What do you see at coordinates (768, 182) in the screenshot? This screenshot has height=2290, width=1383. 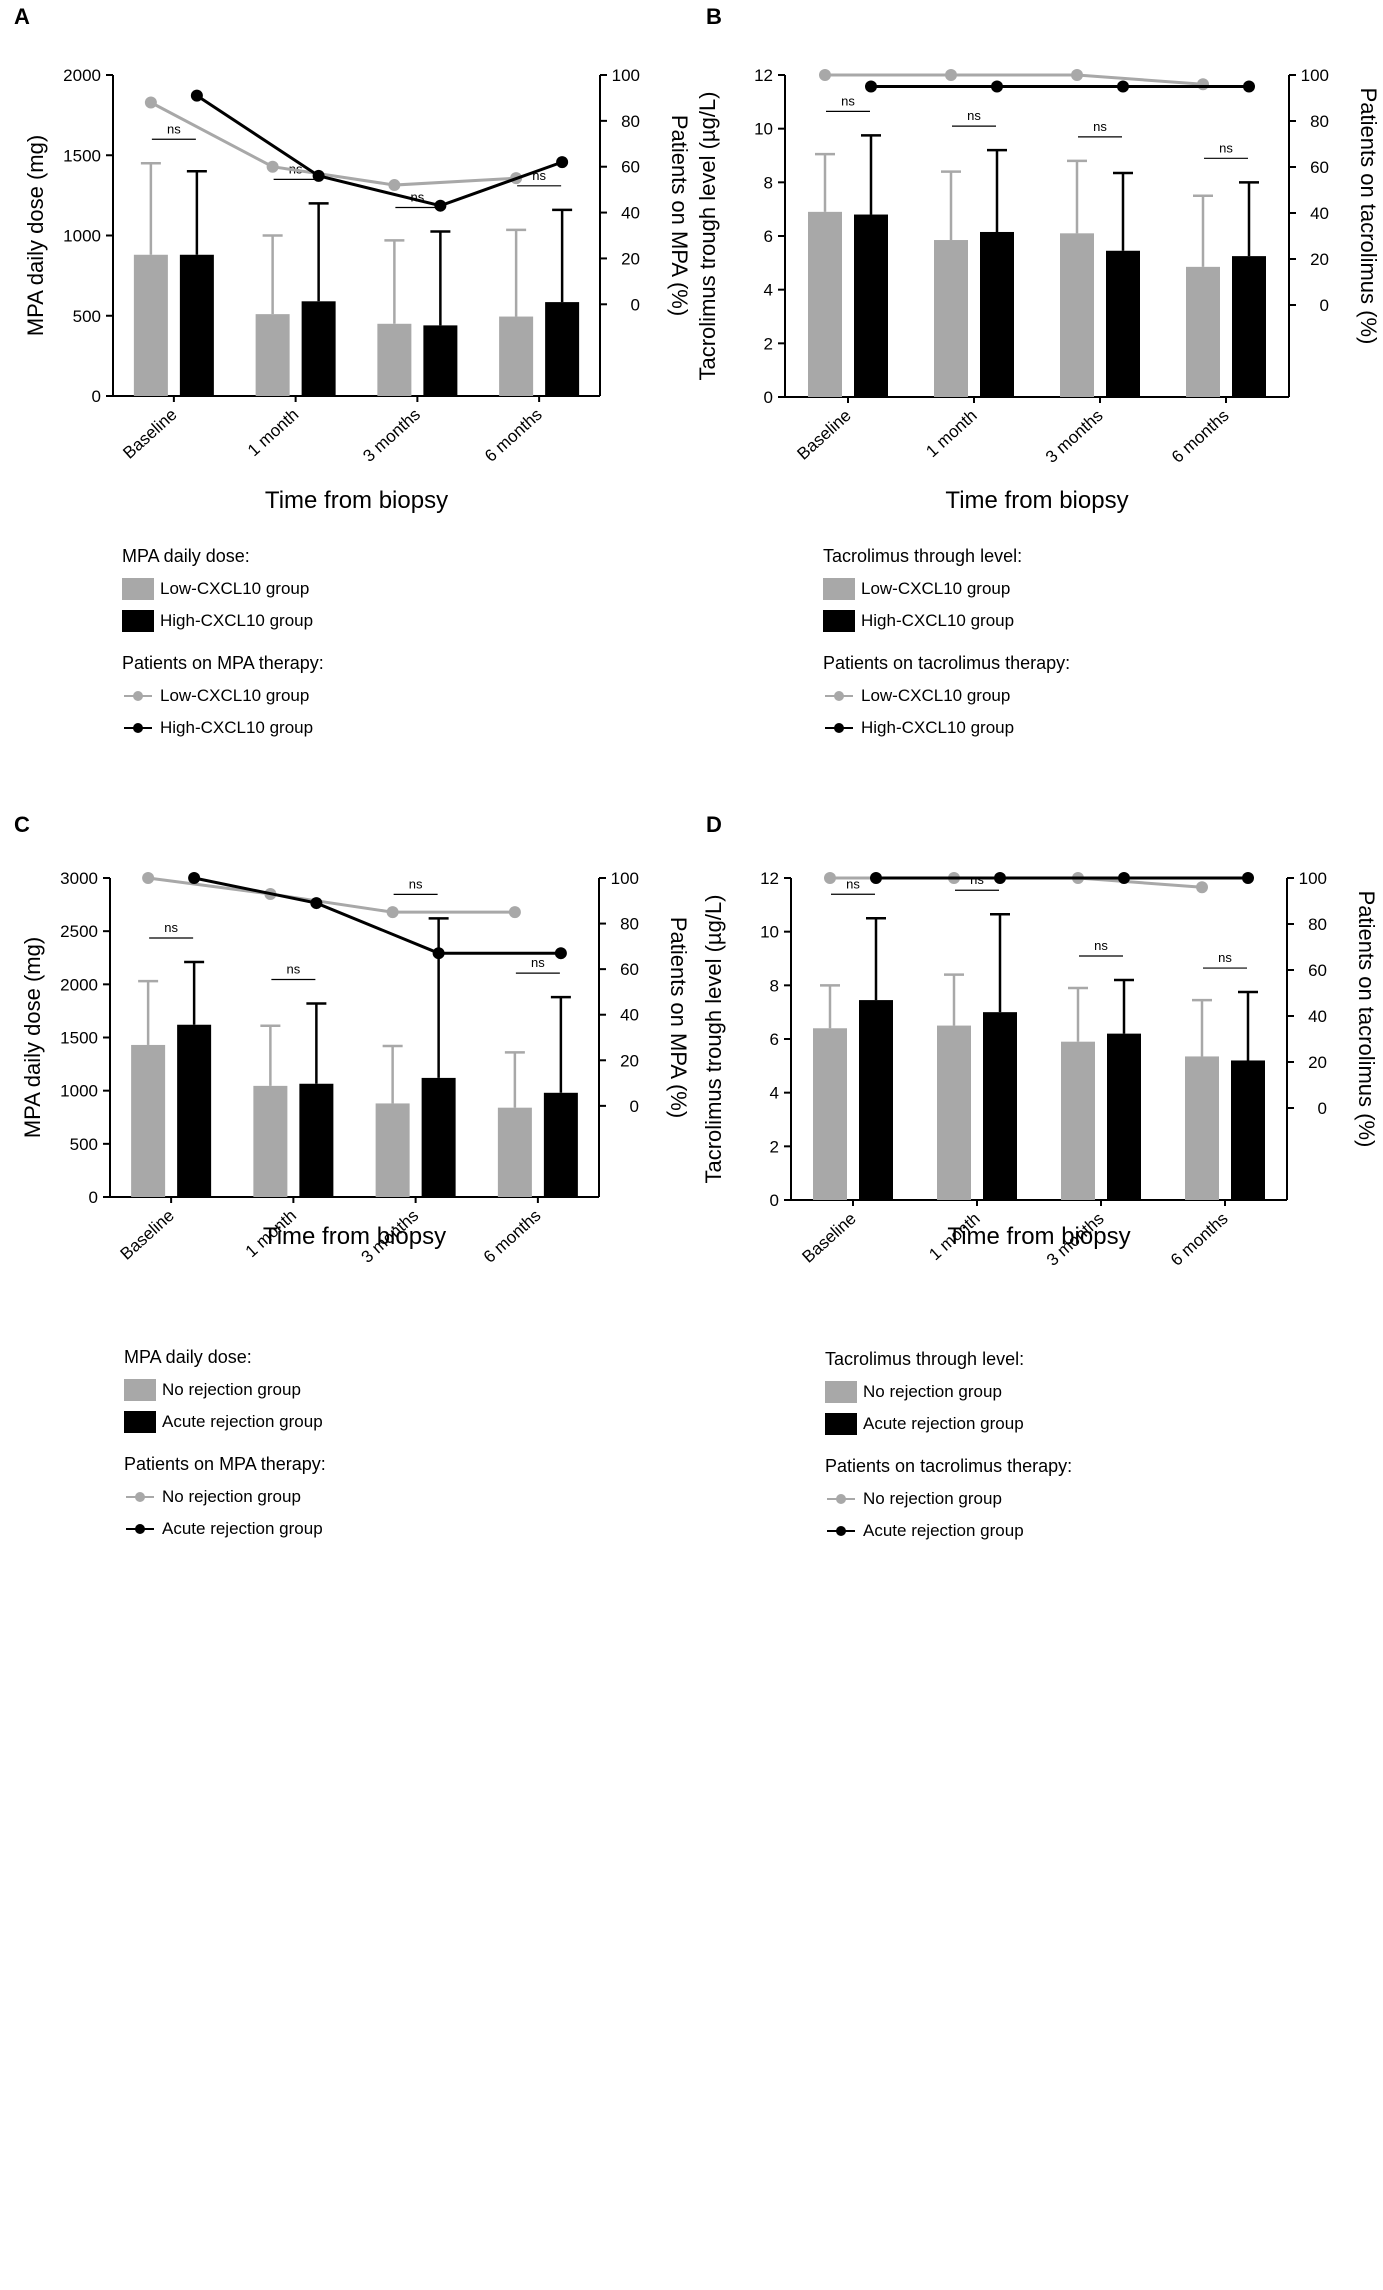 I see `y-tick-label: 8` at bounding box center [768, 182].